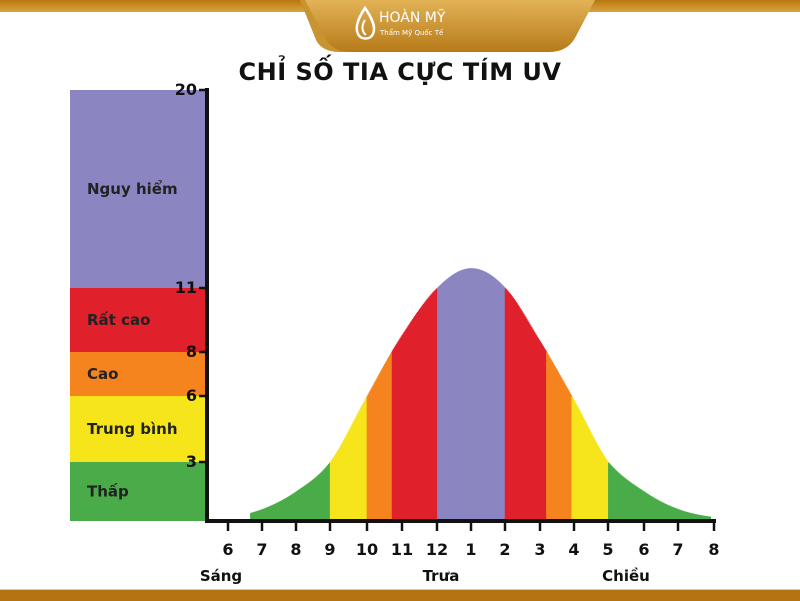 The image size is (800, 601). Describe the element at coordinates (118, 320) in the screenshot. I see `level-label-3: Rất cao` at that location.